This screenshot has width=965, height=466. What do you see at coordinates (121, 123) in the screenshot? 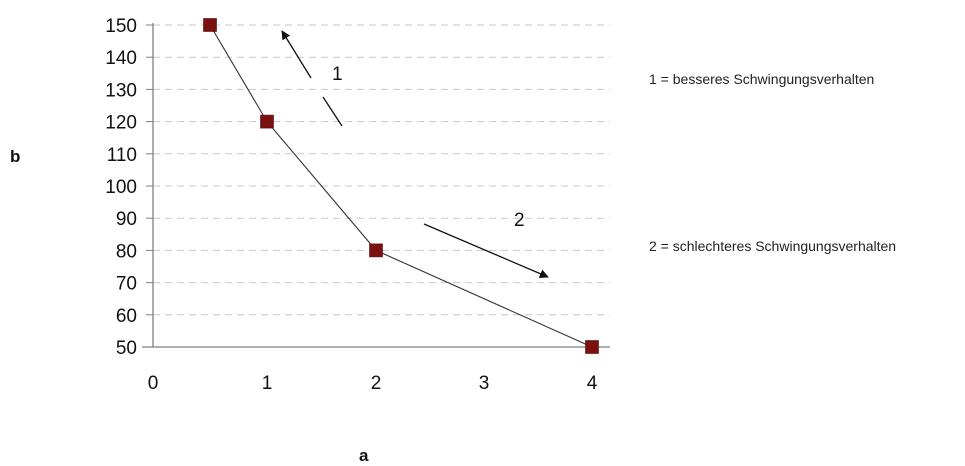
I see `y-tick-label-120: 120` at bounding box center [121, 123].